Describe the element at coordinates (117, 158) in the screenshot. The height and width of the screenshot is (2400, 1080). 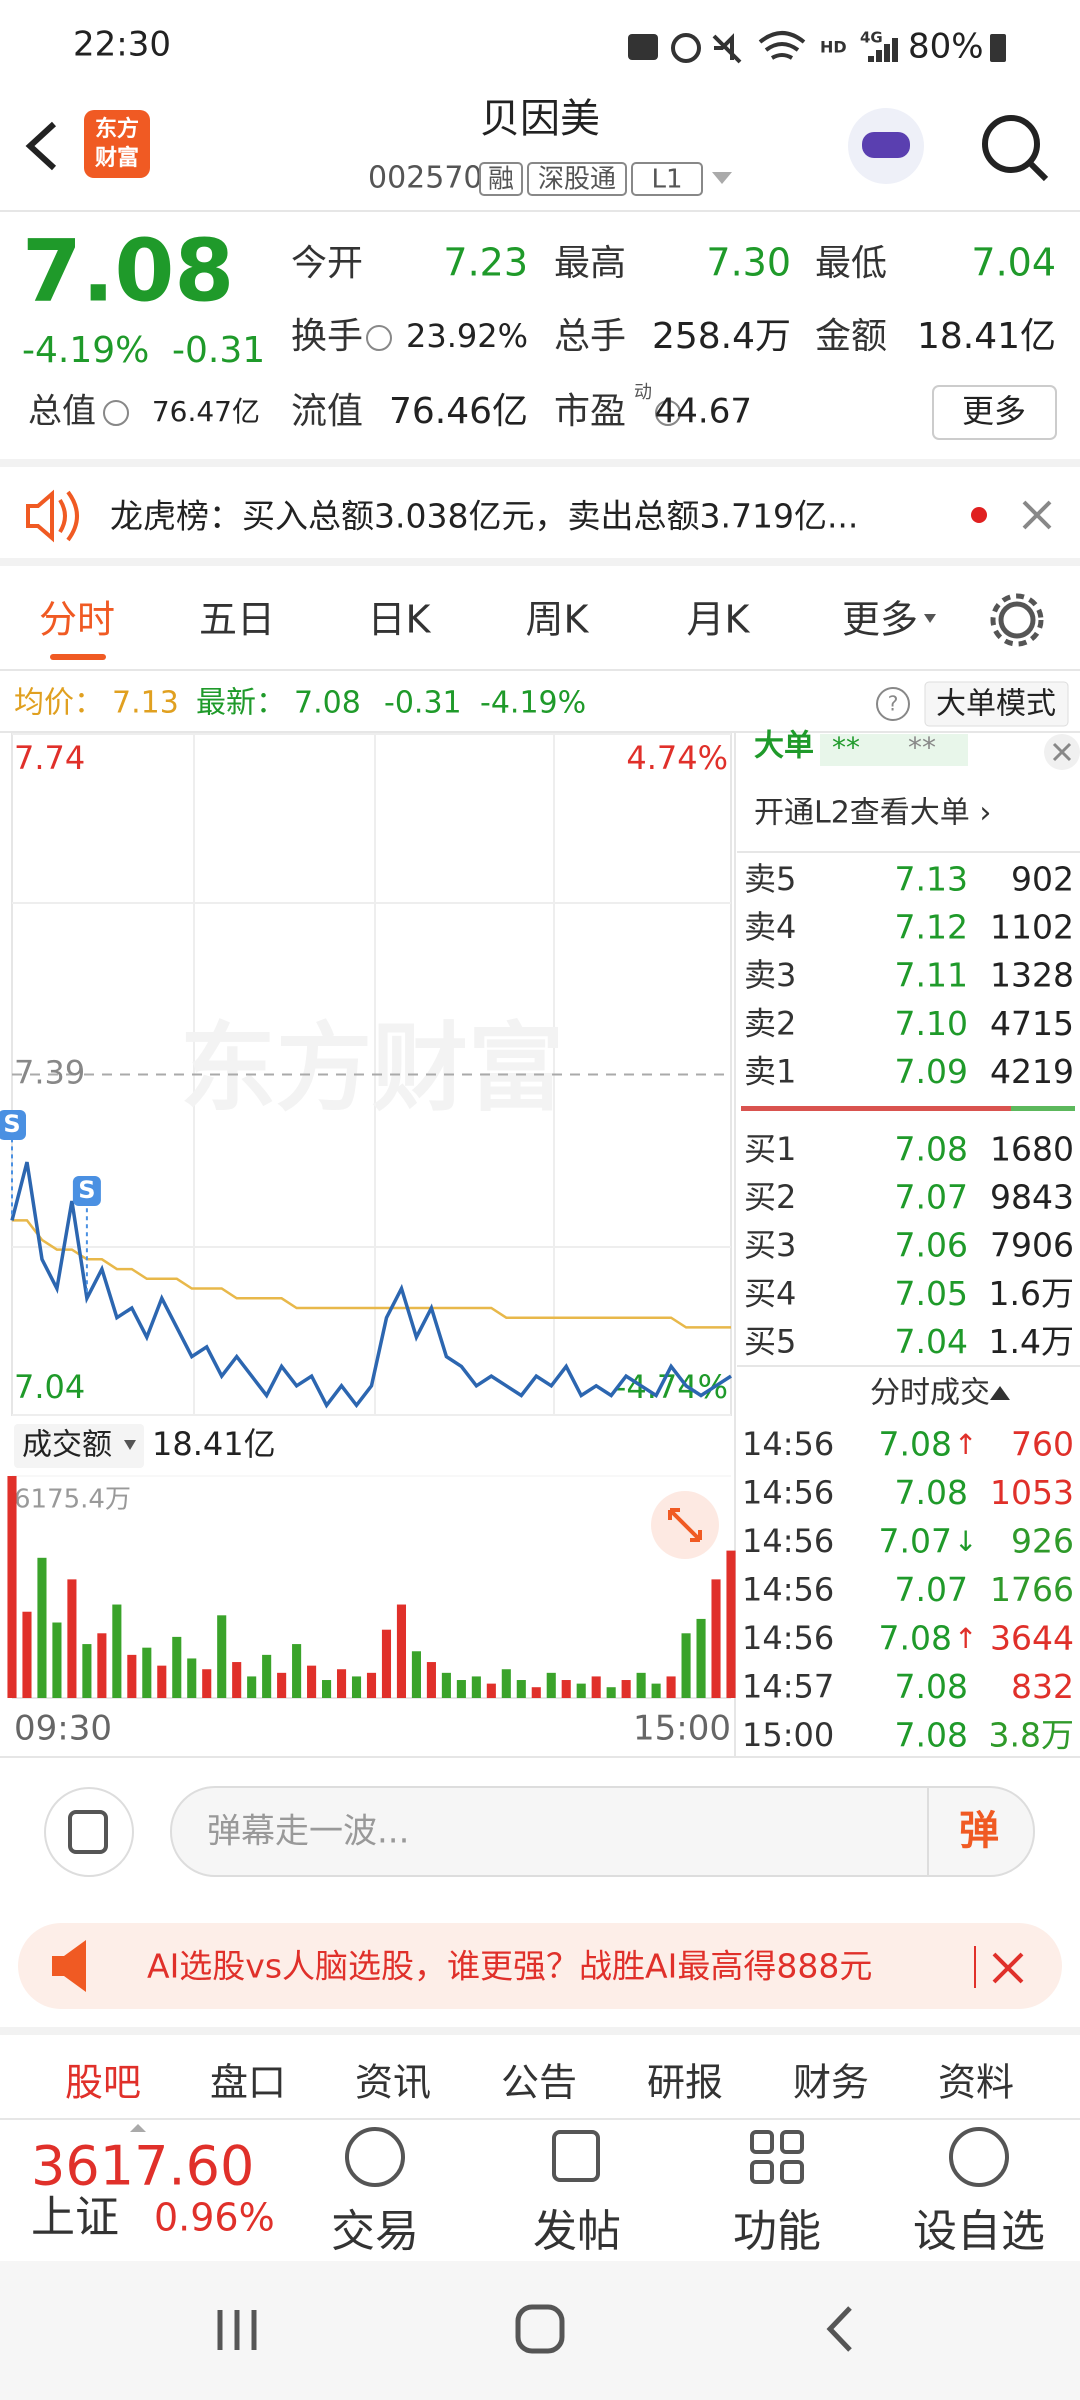
I see `logo-text: 财富` at that location.